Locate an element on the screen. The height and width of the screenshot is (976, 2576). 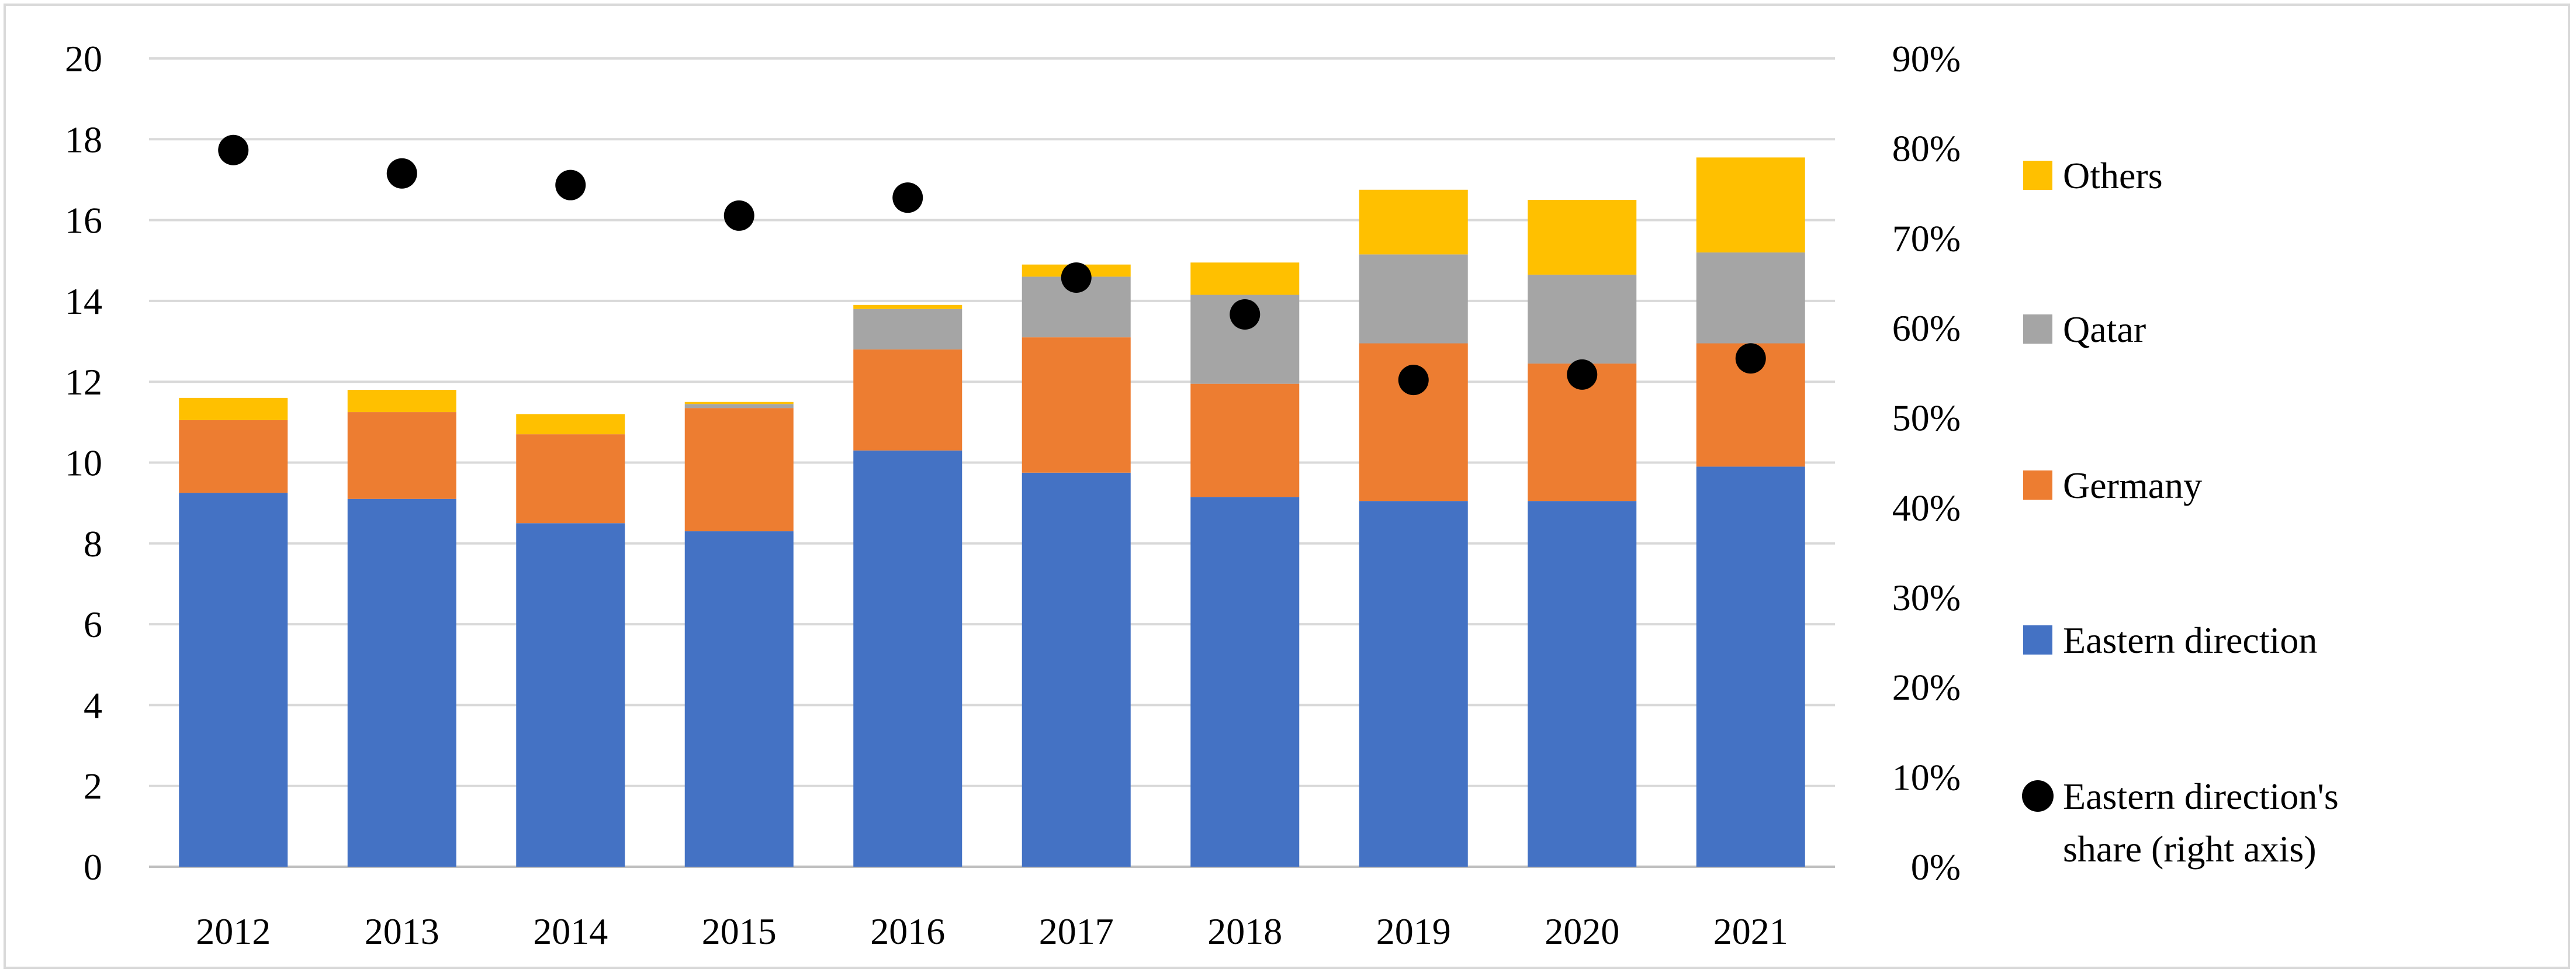
legend-label: Germany is located at coordinates (2132, 486).